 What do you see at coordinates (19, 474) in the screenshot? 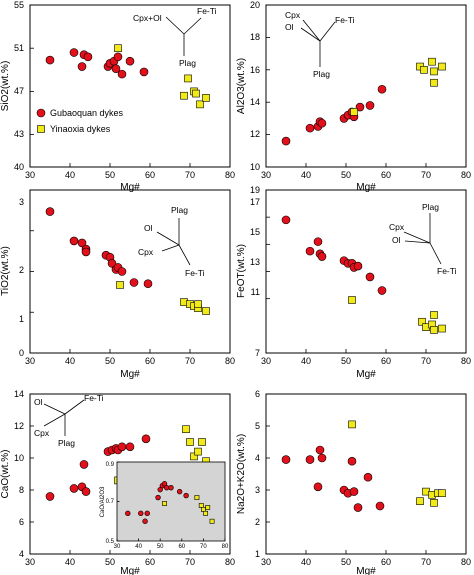
I see `y-tick-labels: 4 6 8 10 12 14` at bounding box center [19, 474].